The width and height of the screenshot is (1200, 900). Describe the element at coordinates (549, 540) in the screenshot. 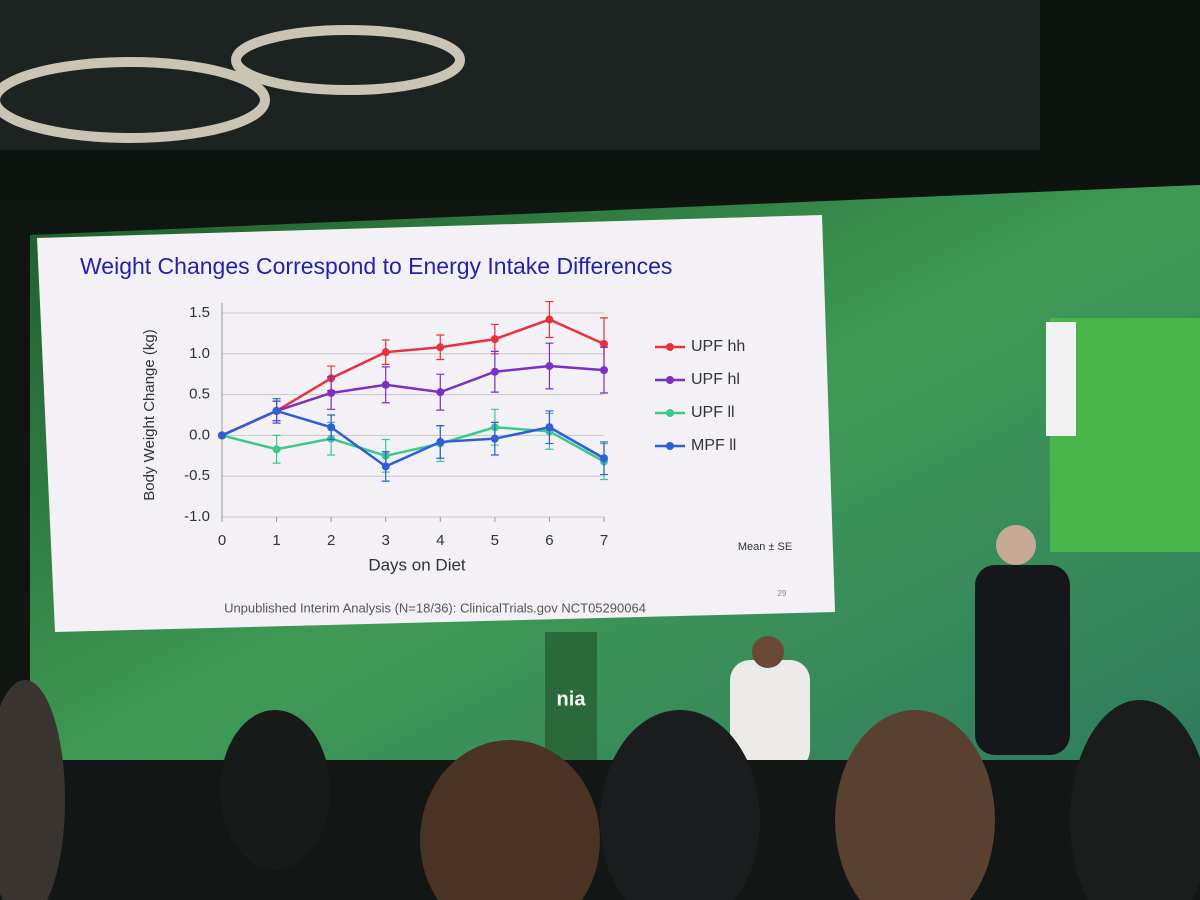

I see `x-tick-label: 6` at that location.